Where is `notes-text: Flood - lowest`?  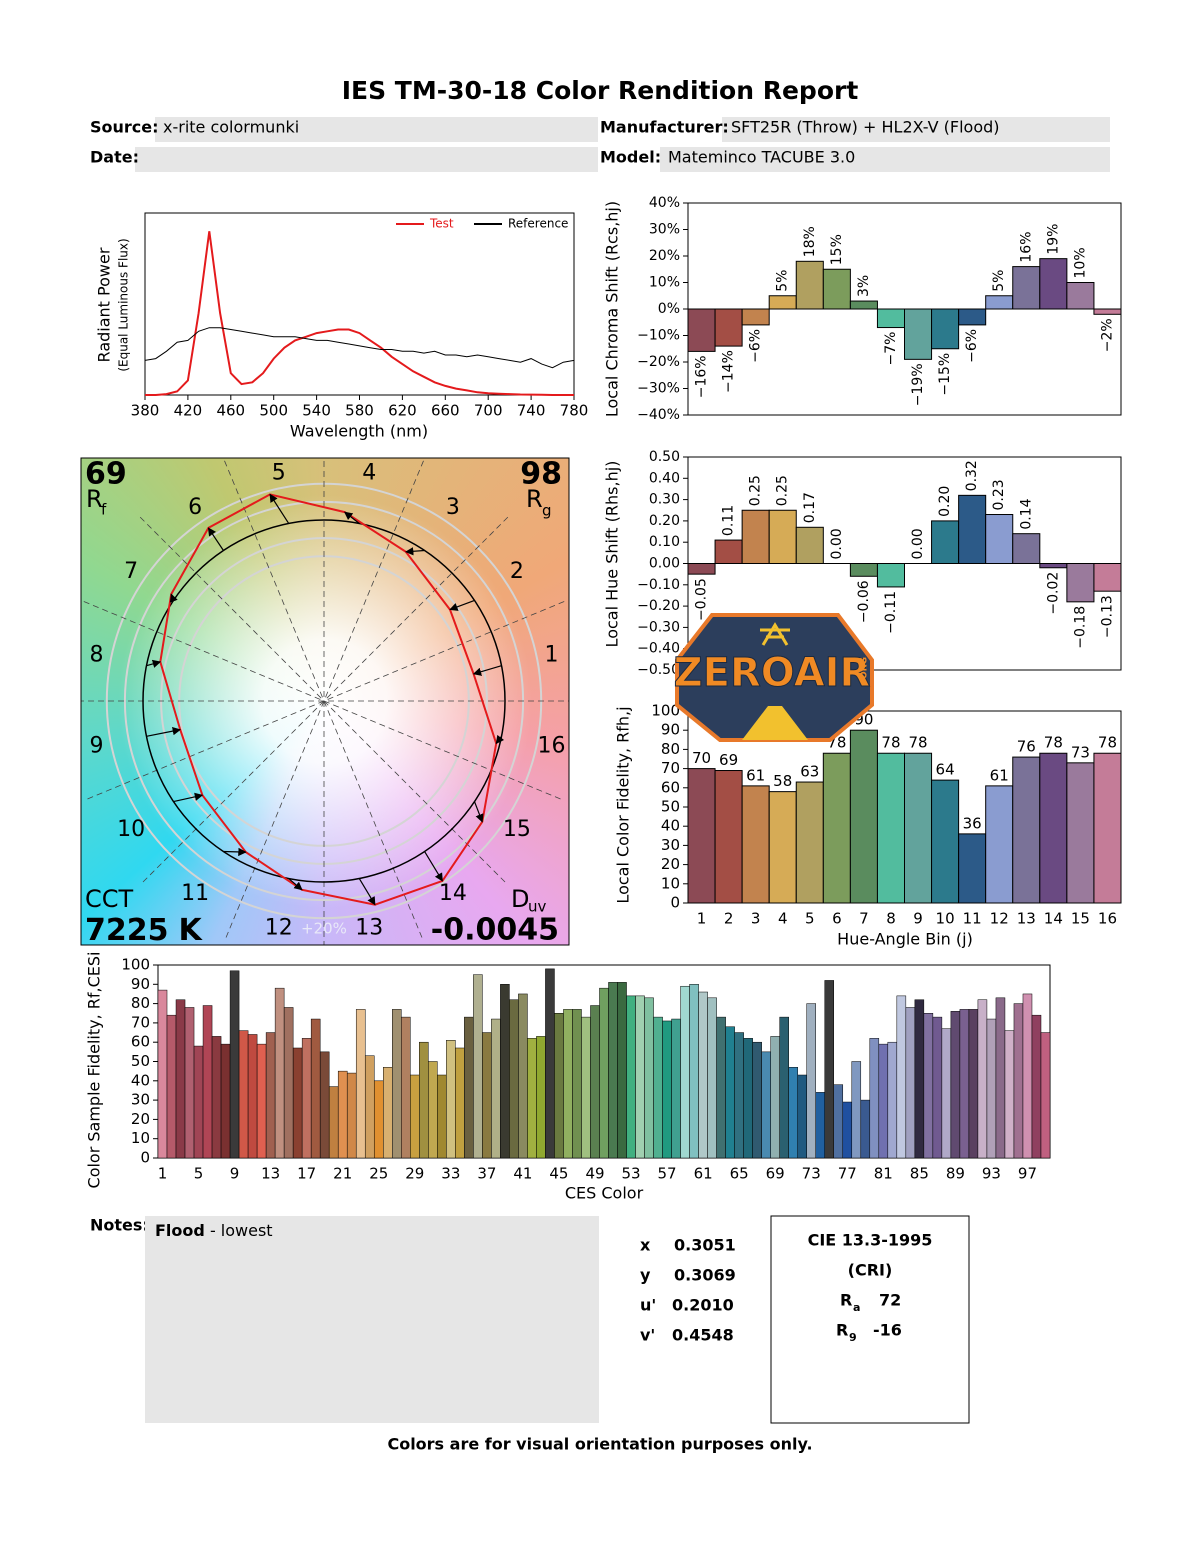 notes-text: Flood - lowest is located at coordinates (214, 1230).